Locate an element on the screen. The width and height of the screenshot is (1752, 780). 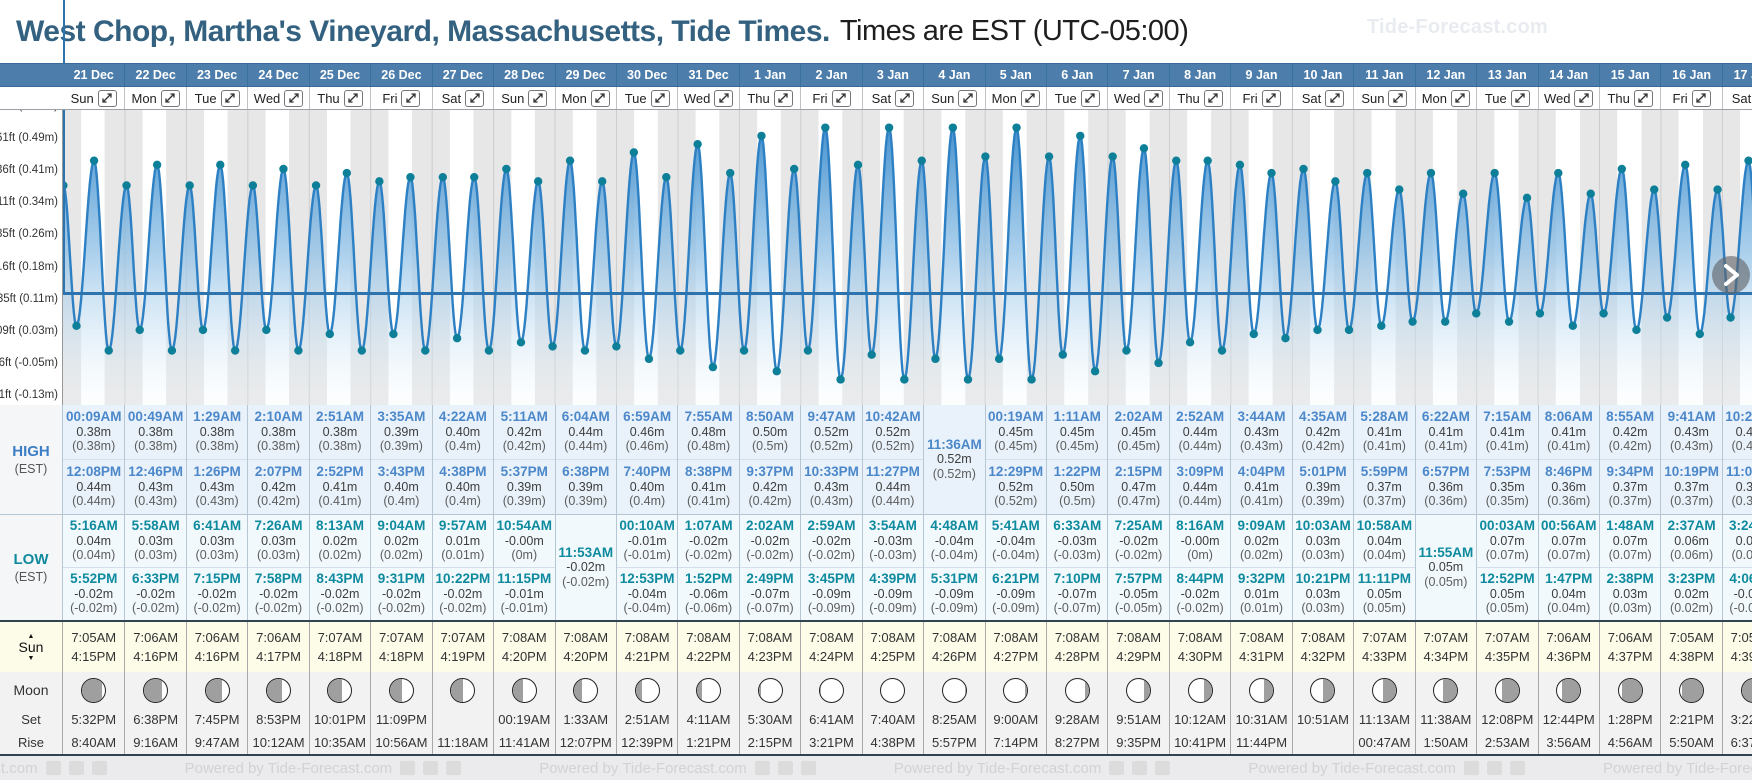
date-cell: 2 Jan is located at coordinates (830, 75).